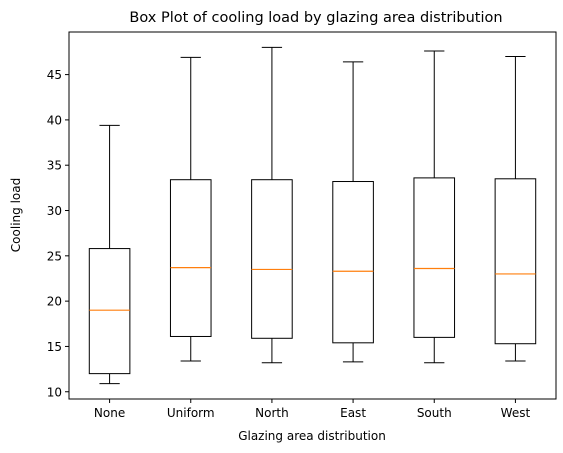 The image size is (563, 453). What do you see at coordinates (54, 256) in the screenshot?
I see `y-tick-label: 25` at bounding box center [54, 256].